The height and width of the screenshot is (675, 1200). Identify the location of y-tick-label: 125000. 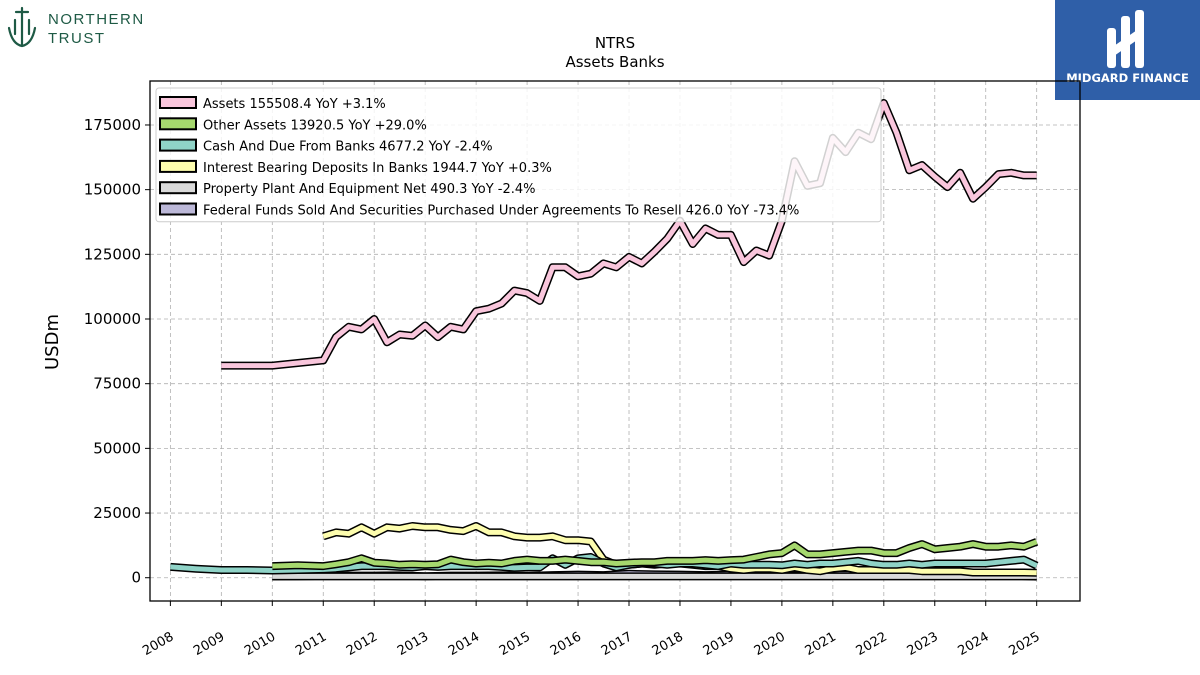
(112, 254).